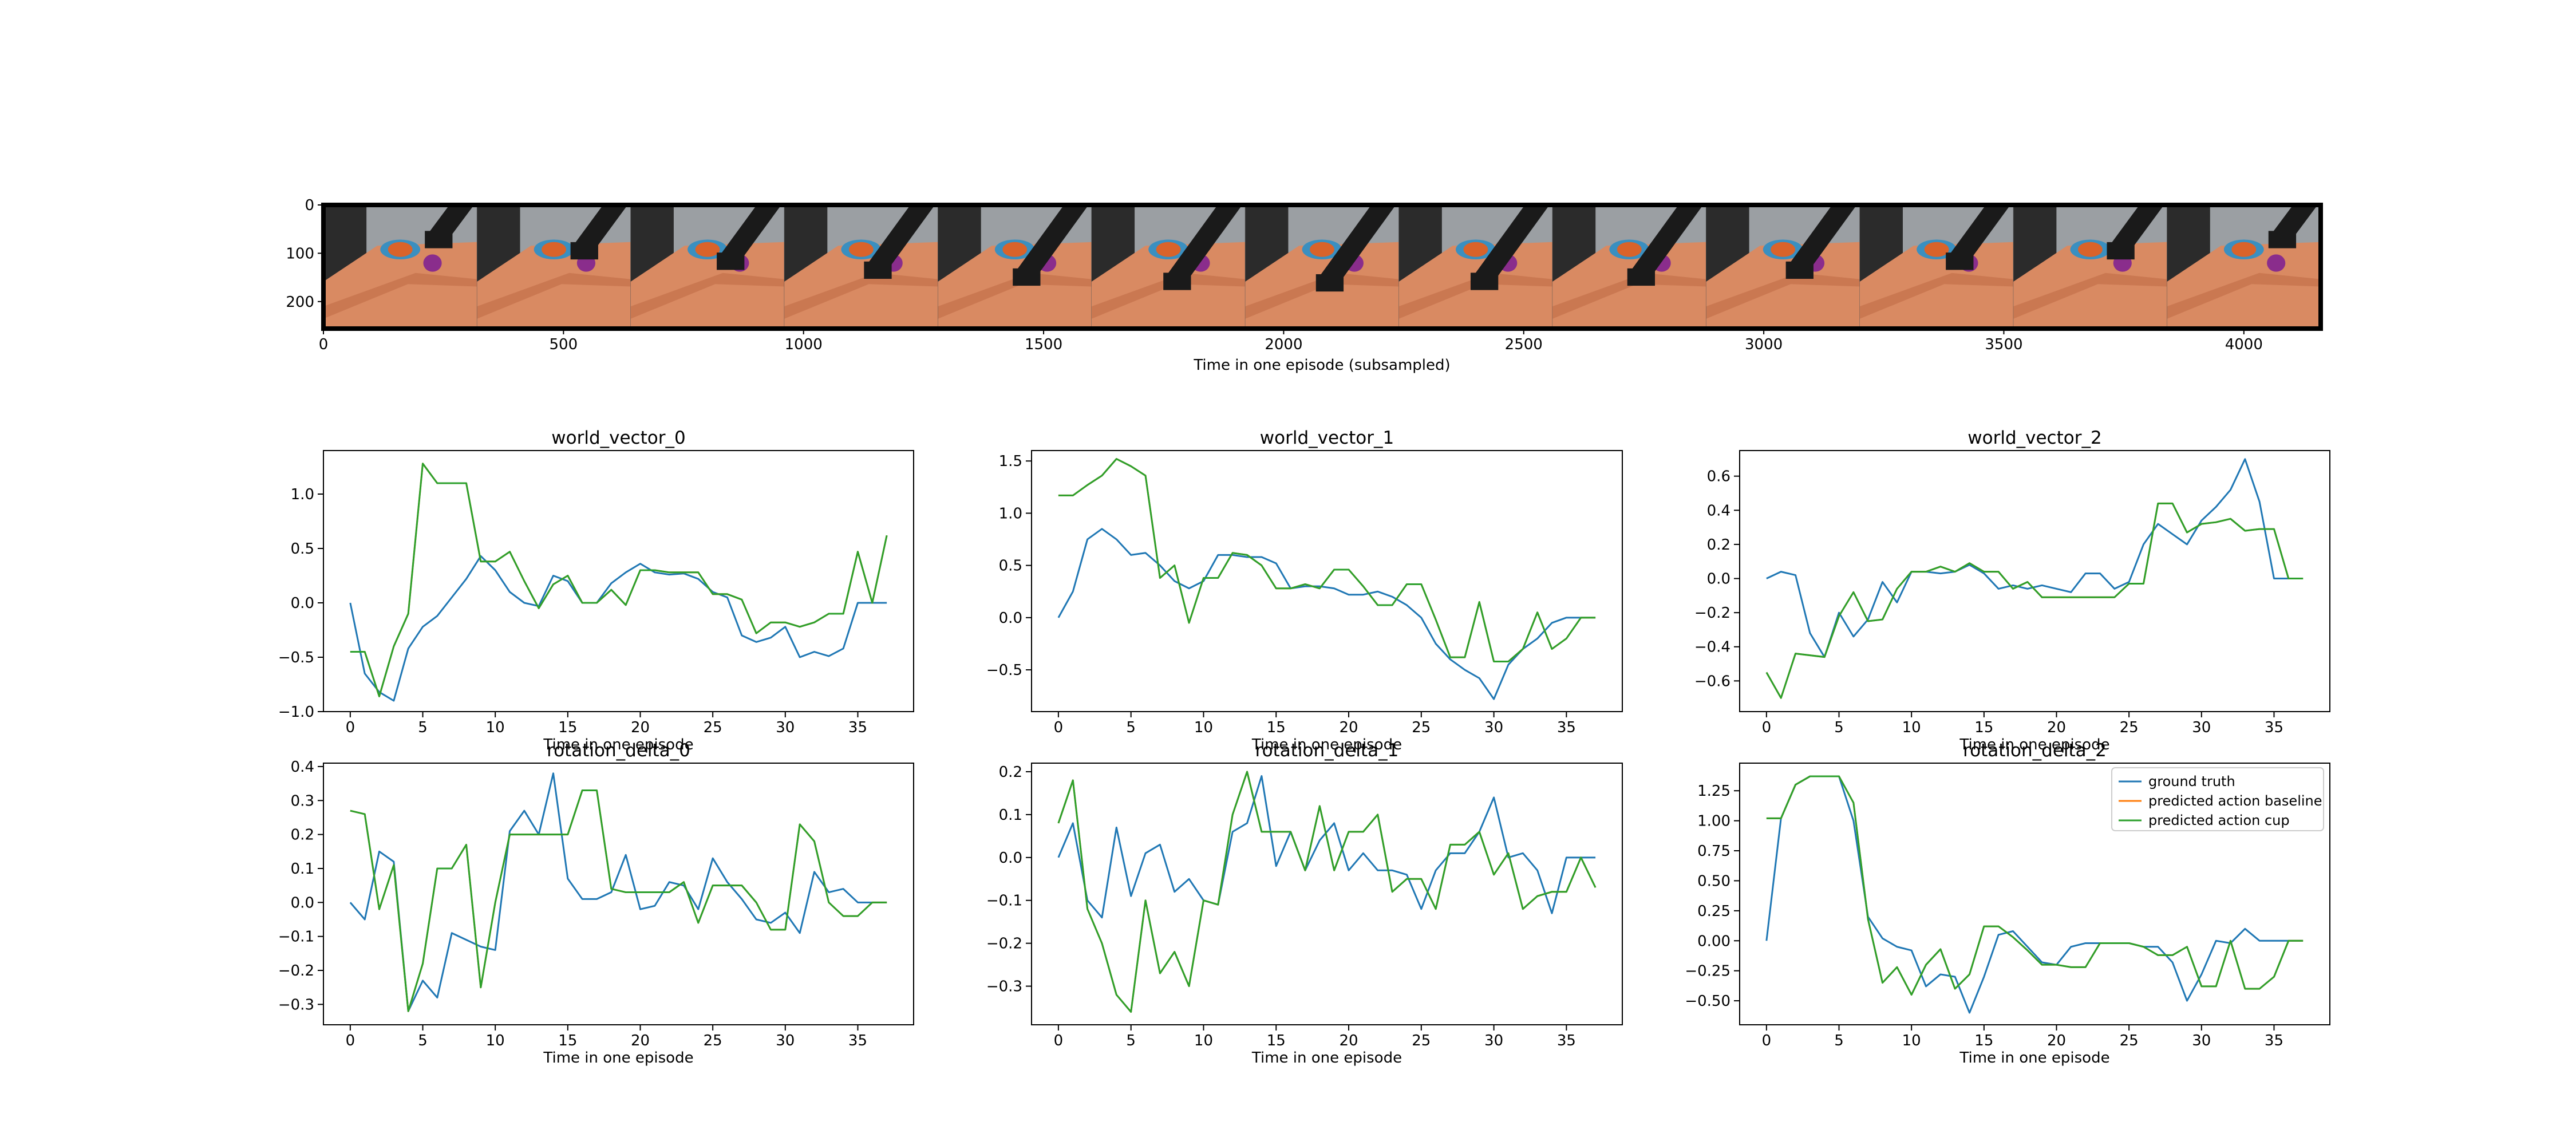  Describe the element at coordinates (302, 869) in the screenshot. I see `y-tick-label: 0.1` at that location.